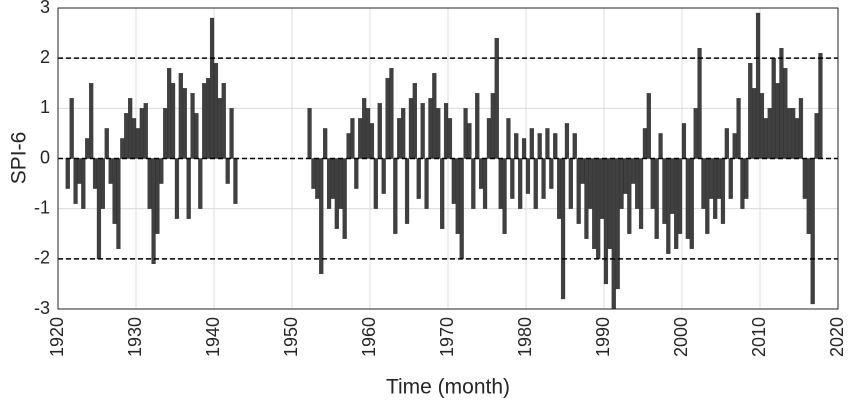 The height and width of the screenshot is (404, 856). Describe the element at coordinates (45, 8) in the screenshot. I see `y-tick-label: 3` at that location.